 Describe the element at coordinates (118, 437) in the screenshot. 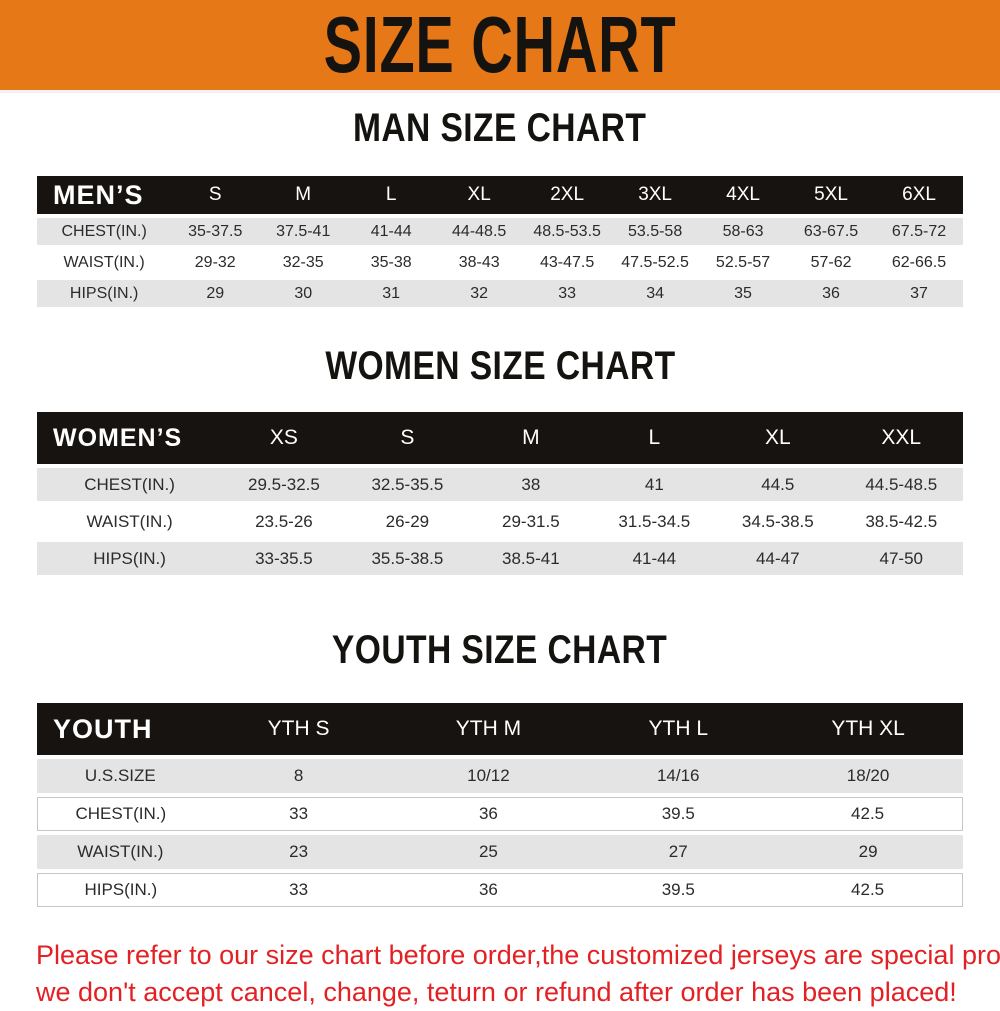

I see `table-category-header: WOMEN’S` at that location.